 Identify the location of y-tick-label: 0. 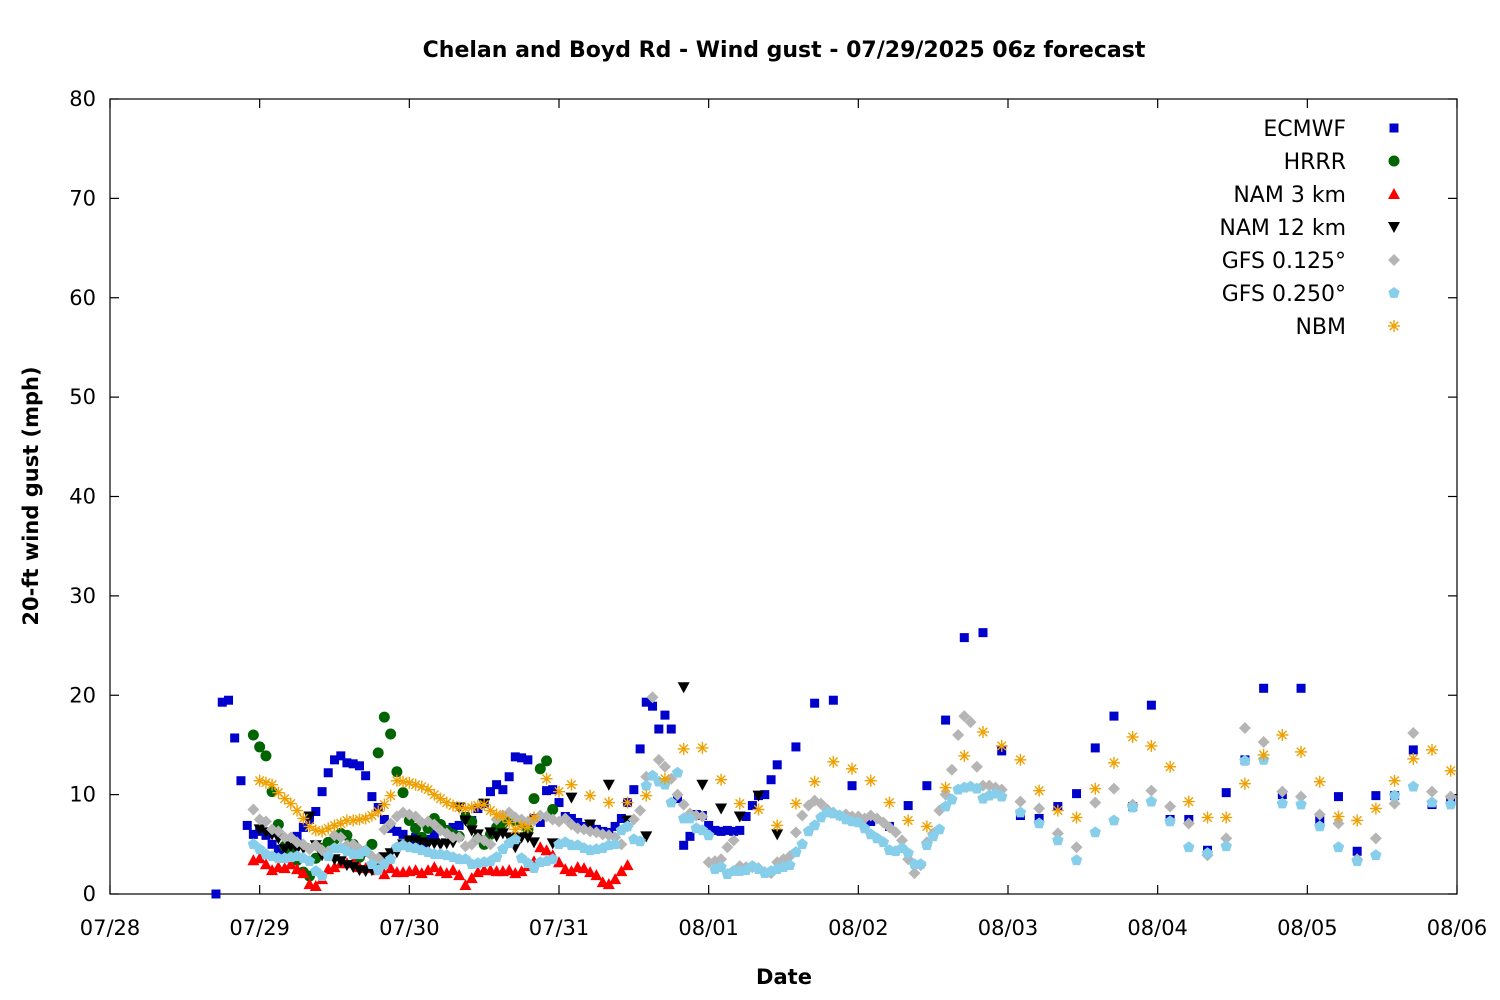
(89, 894).